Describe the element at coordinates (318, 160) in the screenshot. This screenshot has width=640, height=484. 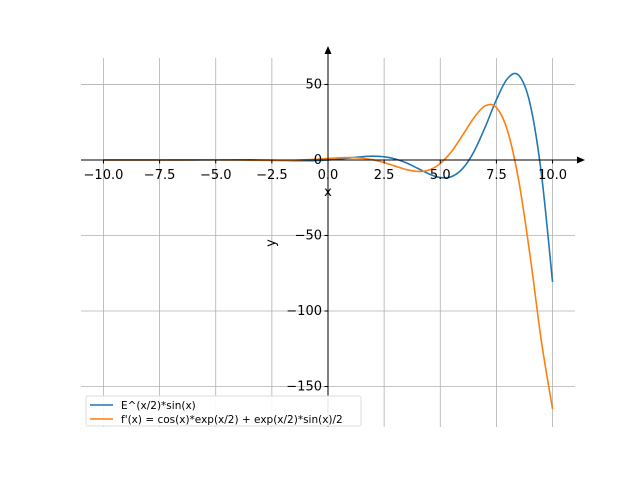
I see `y-tick-label: 0` at that location.